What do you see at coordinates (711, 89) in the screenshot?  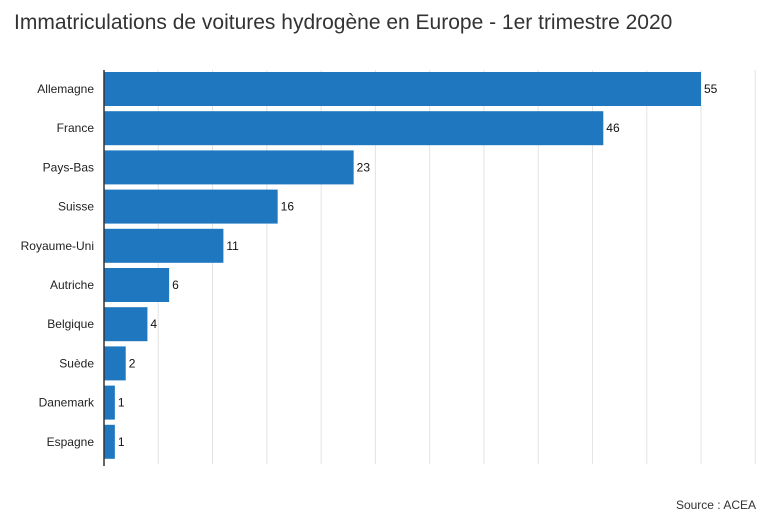 I see `value-label: 55` at bounding box center [711, 89].